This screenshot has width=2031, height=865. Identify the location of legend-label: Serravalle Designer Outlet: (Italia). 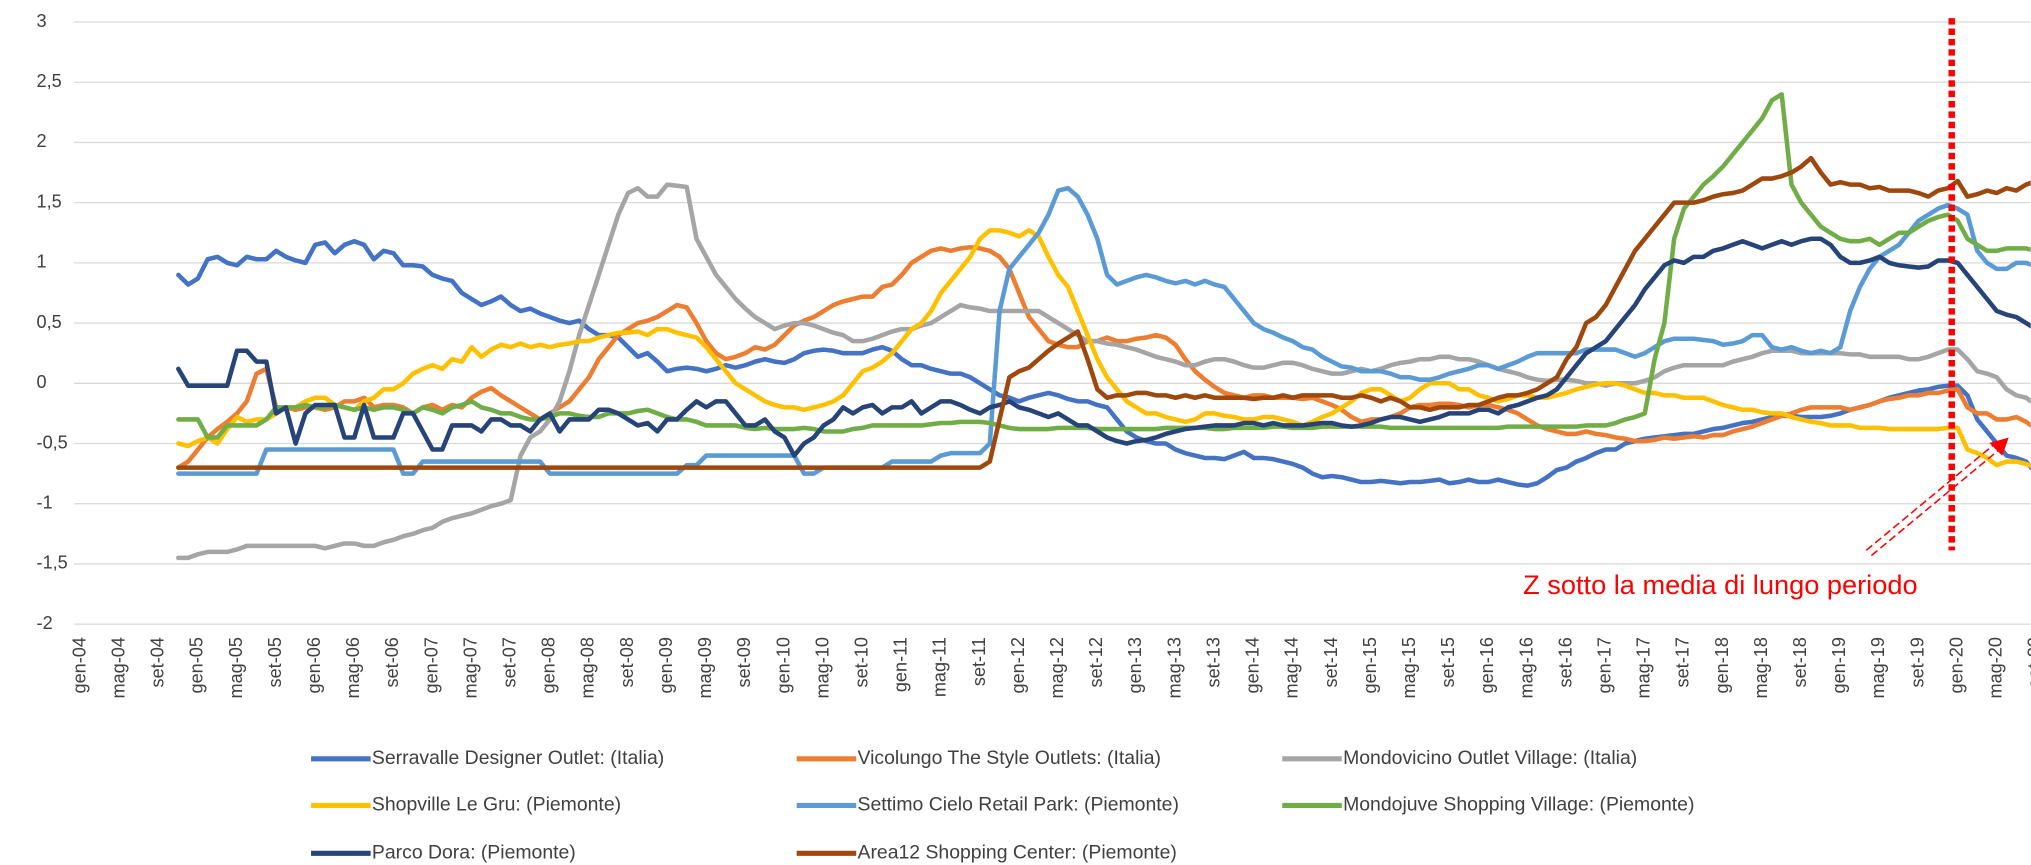
(518, 758).